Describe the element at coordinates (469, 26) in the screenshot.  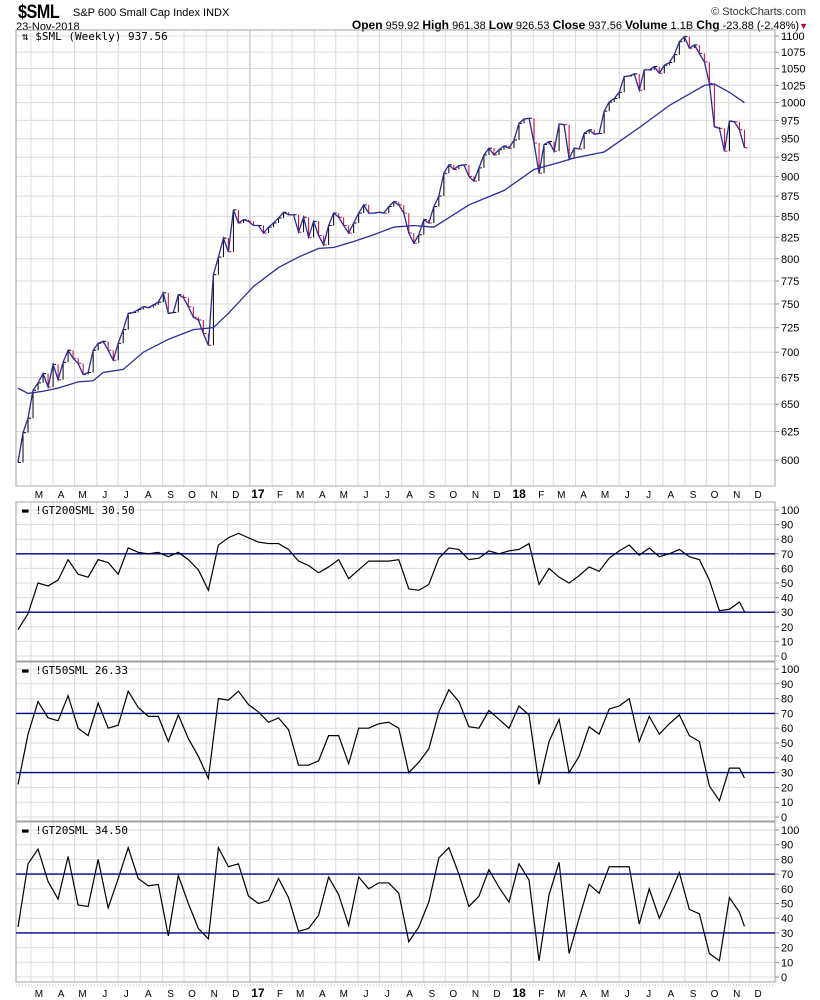
I see `high-value: 961.38` at that location.